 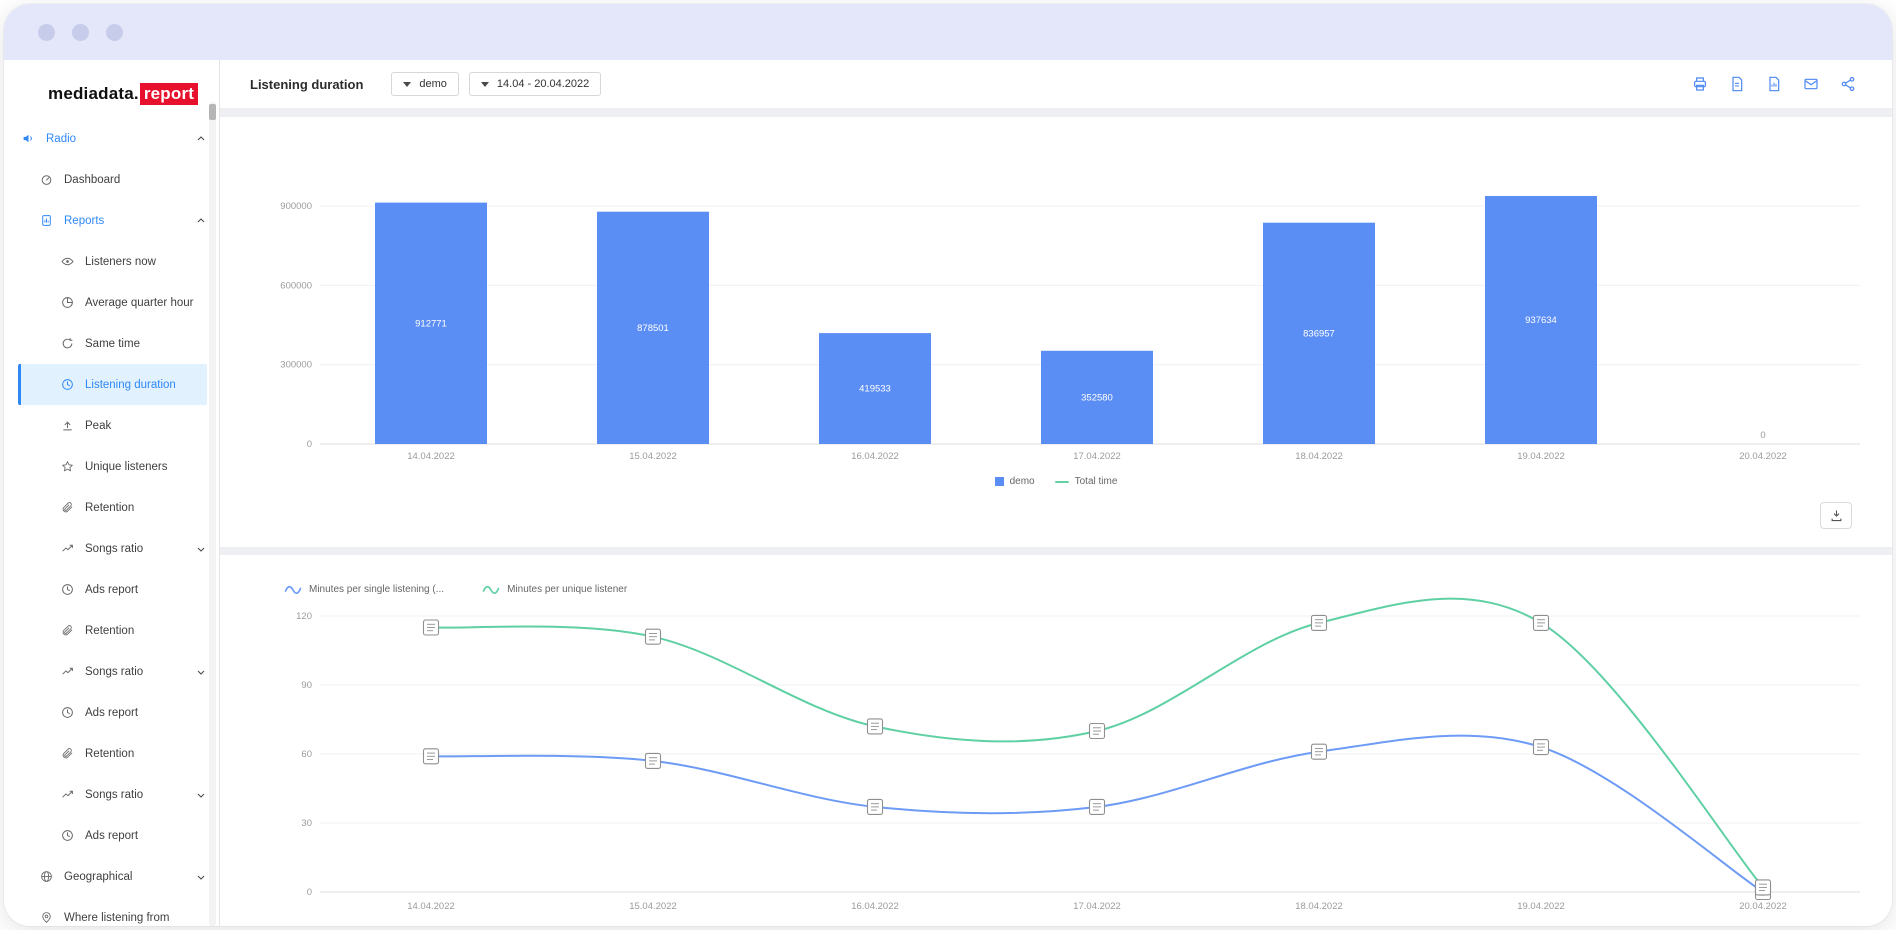 What do you see at coordinates (111, 138) in the screenshot?
I see `sidebar-item-radio: Radio` at bounding box center [111, 138].